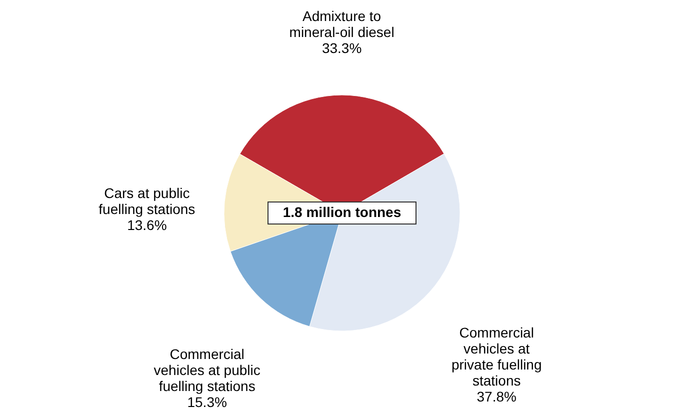 The image size is (684, 416). What do you see at coordinates (147, 201) in the screenshot?
I see `slice-label: Cars at public fuelling stations` at bounding box center [147, 201].